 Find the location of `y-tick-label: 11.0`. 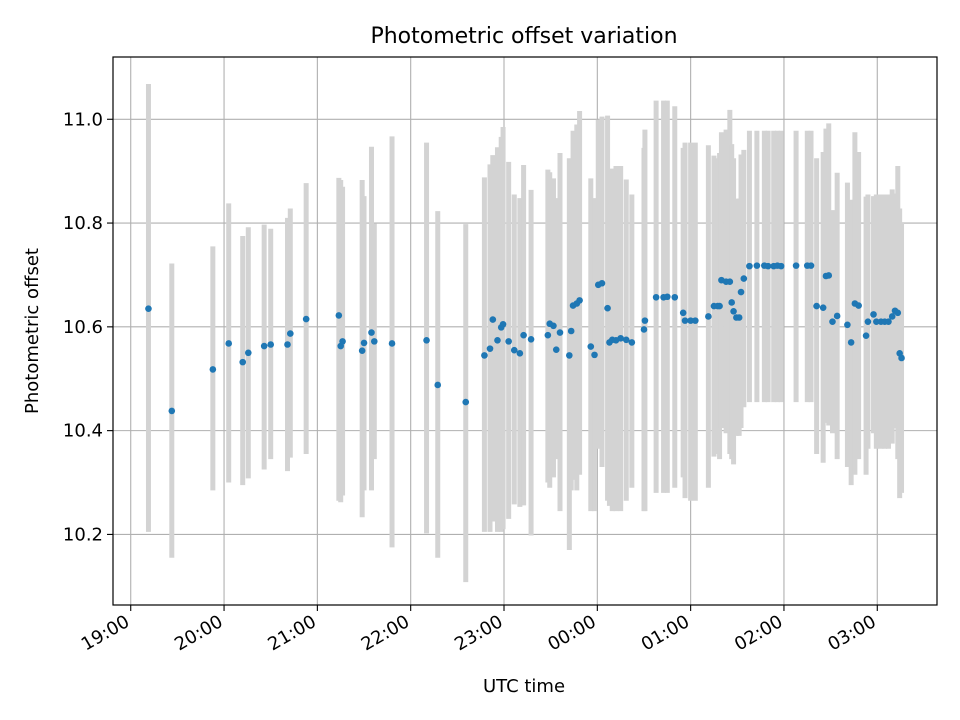

y-tick-label: 11.0 is located at coordinates (83, 119).